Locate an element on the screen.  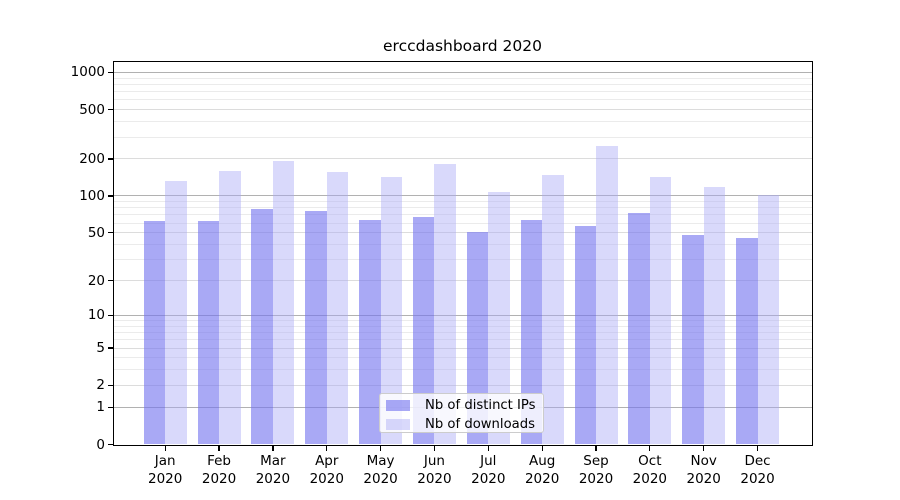
y-tick-label: 5 is located at coordinates (100, 348).